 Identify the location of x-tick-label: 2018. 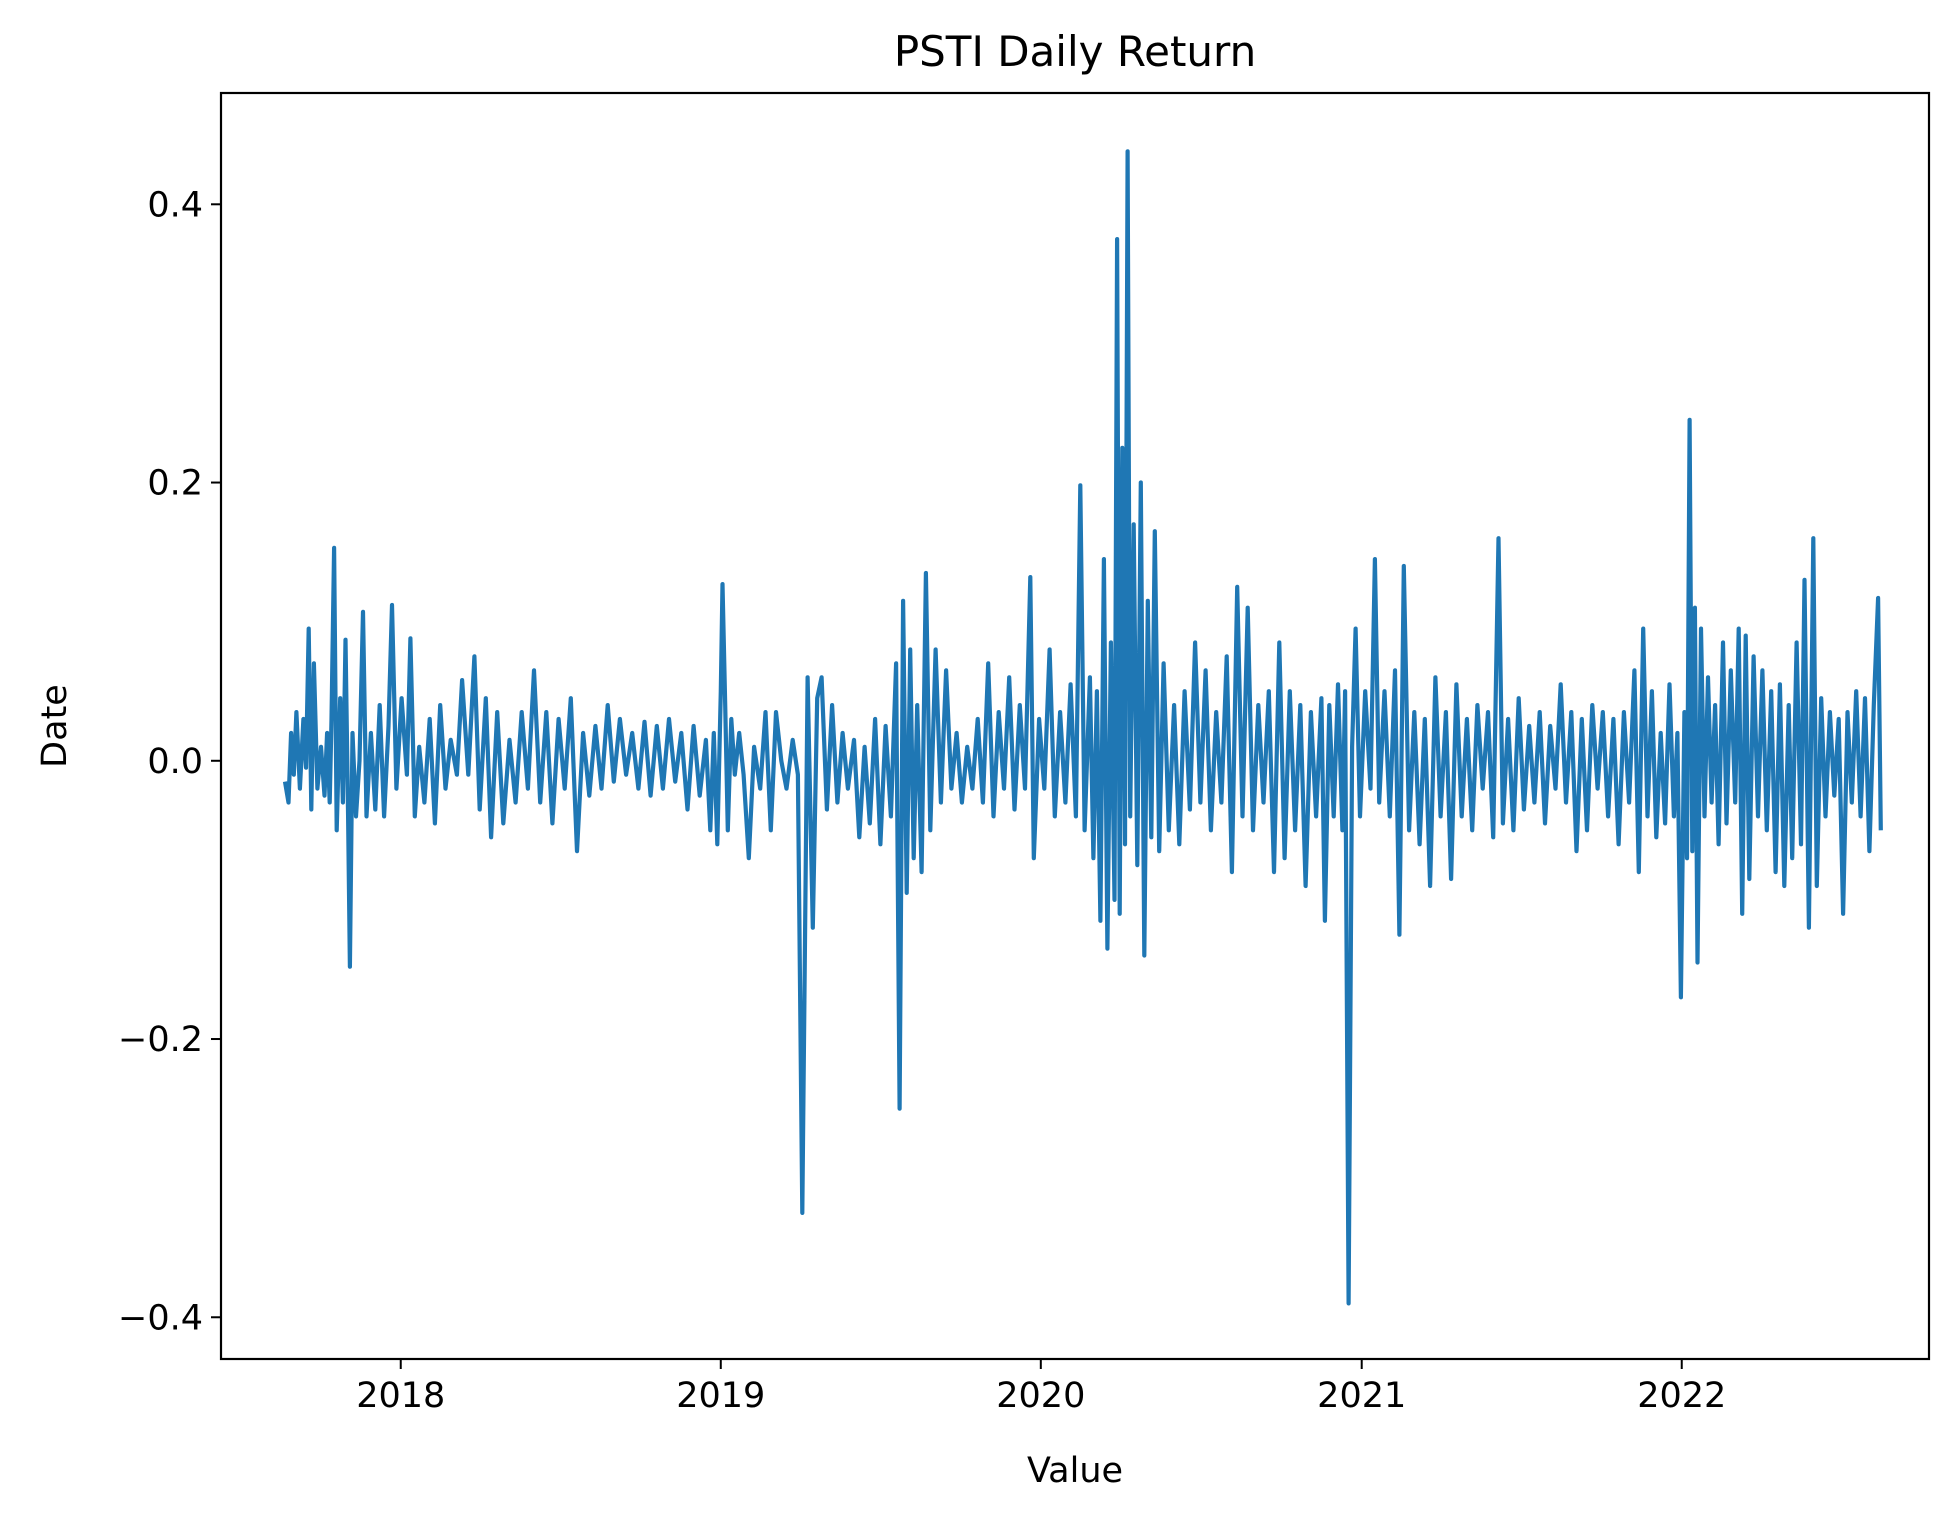
(400, 1396).